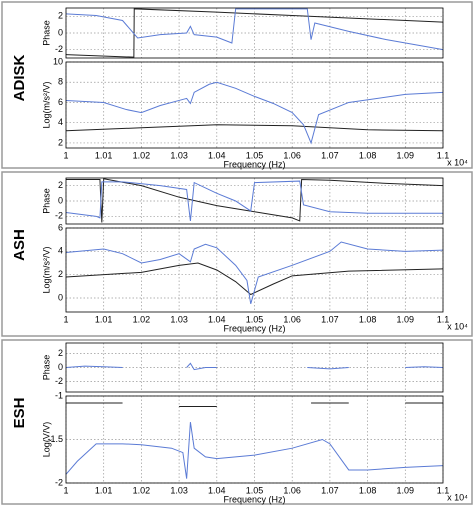  Describe the element at coordinates (59, 395) in the screenshot. I see `y-tick-label: -1` at that location.